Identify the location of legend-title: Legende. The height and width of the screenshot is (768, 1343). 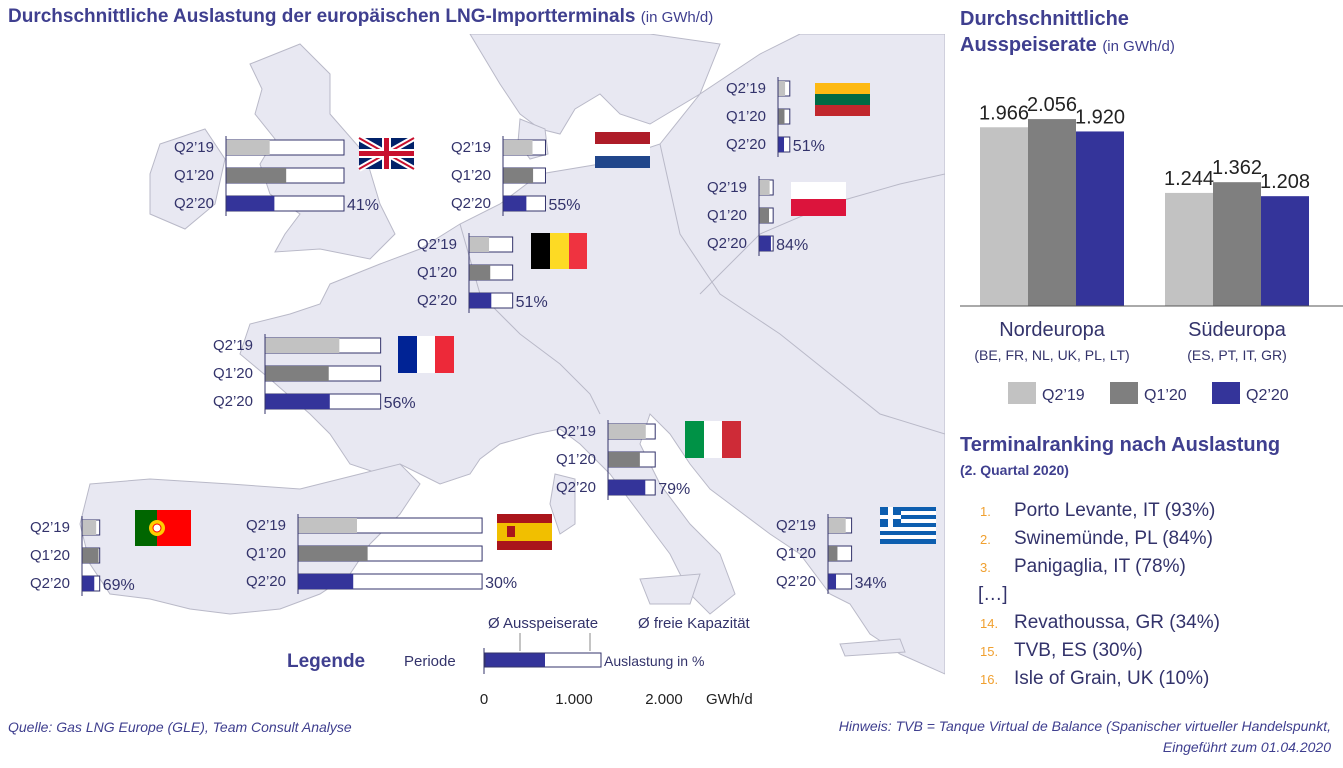
(326, 661).